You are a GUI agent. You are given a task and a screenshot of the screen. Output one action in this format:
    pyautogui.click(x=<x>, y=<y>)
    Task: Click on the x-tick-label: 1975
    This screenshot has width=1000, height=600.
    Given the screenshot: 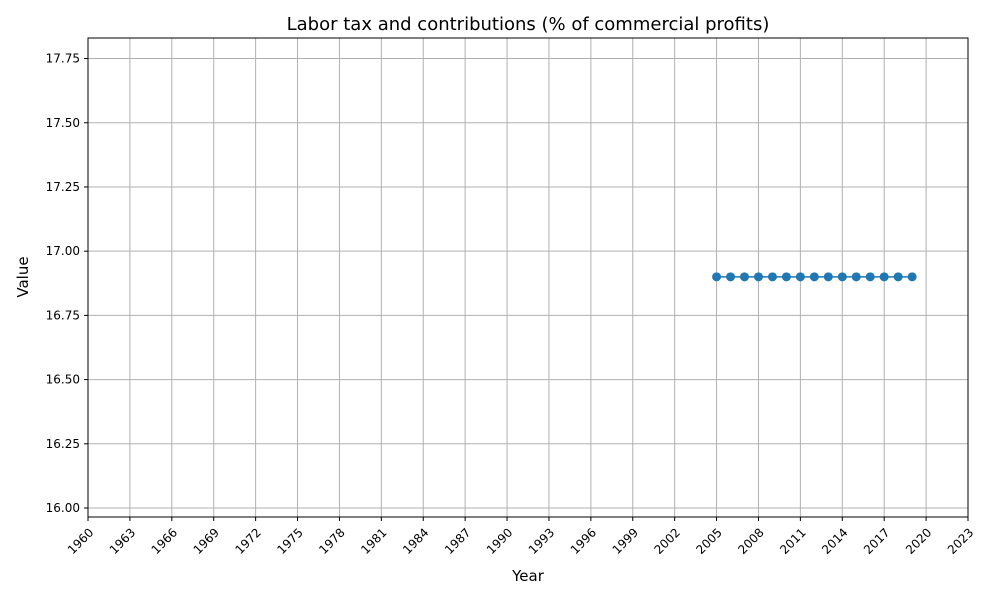 What is the action you would take?
    pyautogui.click(x=289, y=540)
    